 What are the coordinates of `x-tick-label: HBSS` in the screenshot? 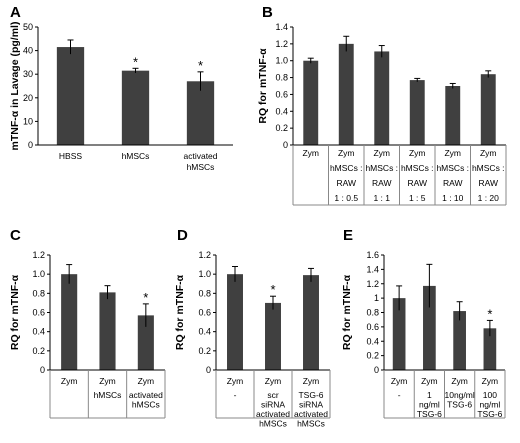 It's located at (70, 156).